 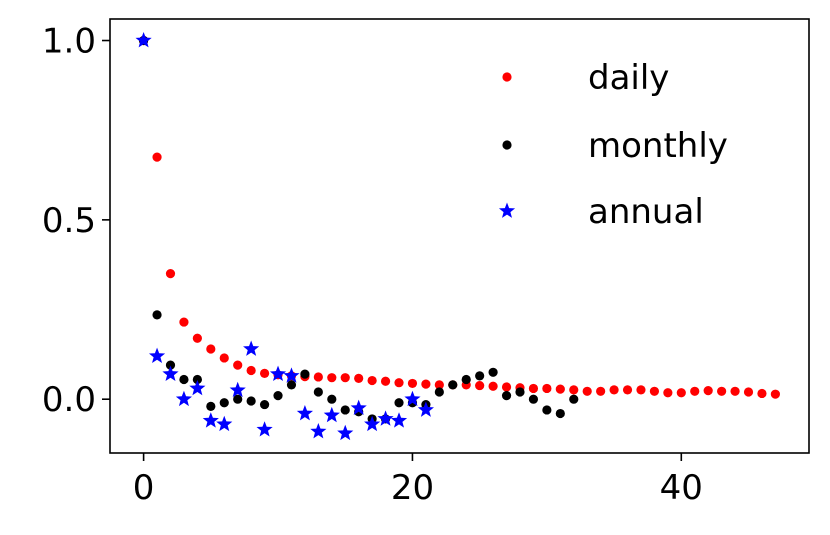 I want to click on y-tick-label: 1.0, so click(x=69, y=42).